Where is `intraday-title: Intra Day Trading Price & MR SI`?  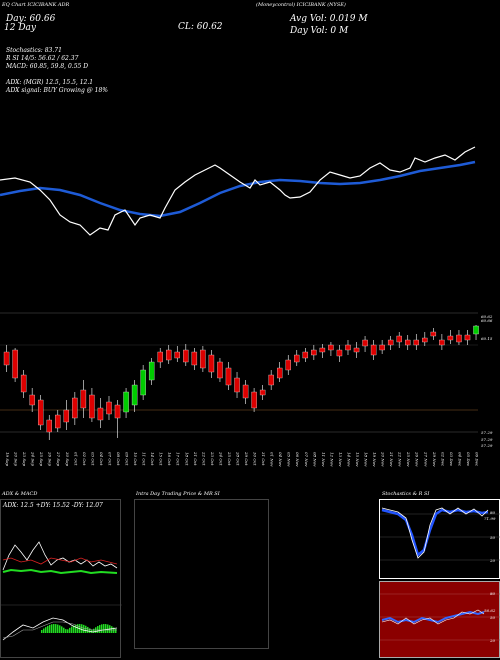
intraday-title: Intra Day Trading Price & MR SI is located at coordinates (178, 494).